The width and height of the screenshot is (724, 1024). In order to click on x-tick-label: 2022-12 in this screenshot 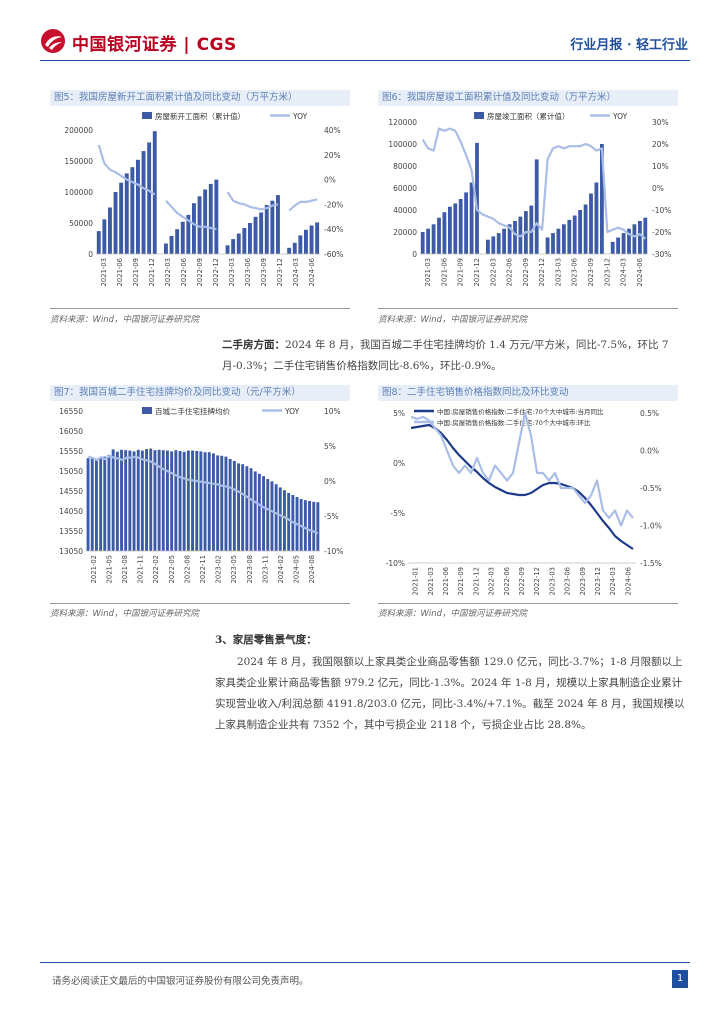, I will do `click(537, 581)`.